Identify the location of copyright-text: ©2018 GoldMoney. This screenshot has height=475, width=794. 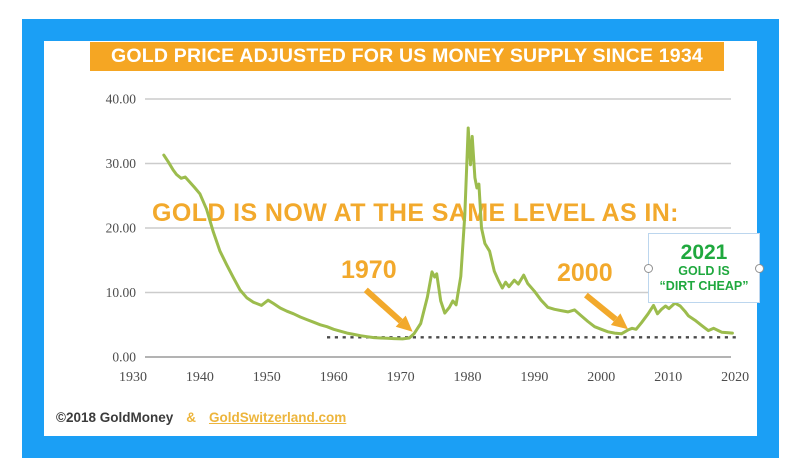
(115, 417).